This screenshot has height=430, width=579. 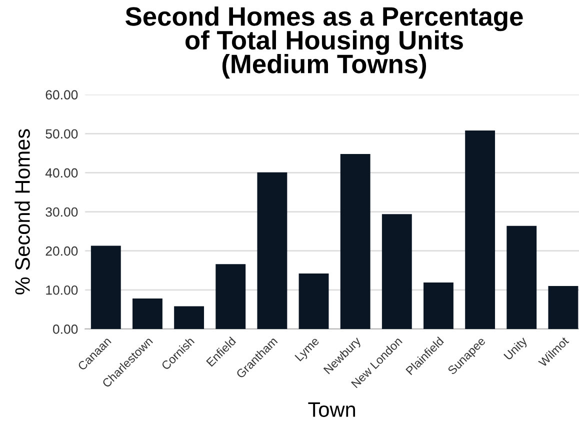 What do you see at coordinates (62, 290) in the screenshot?
I see `y-tick-label: 10.00` at bounding box center [62, 290].